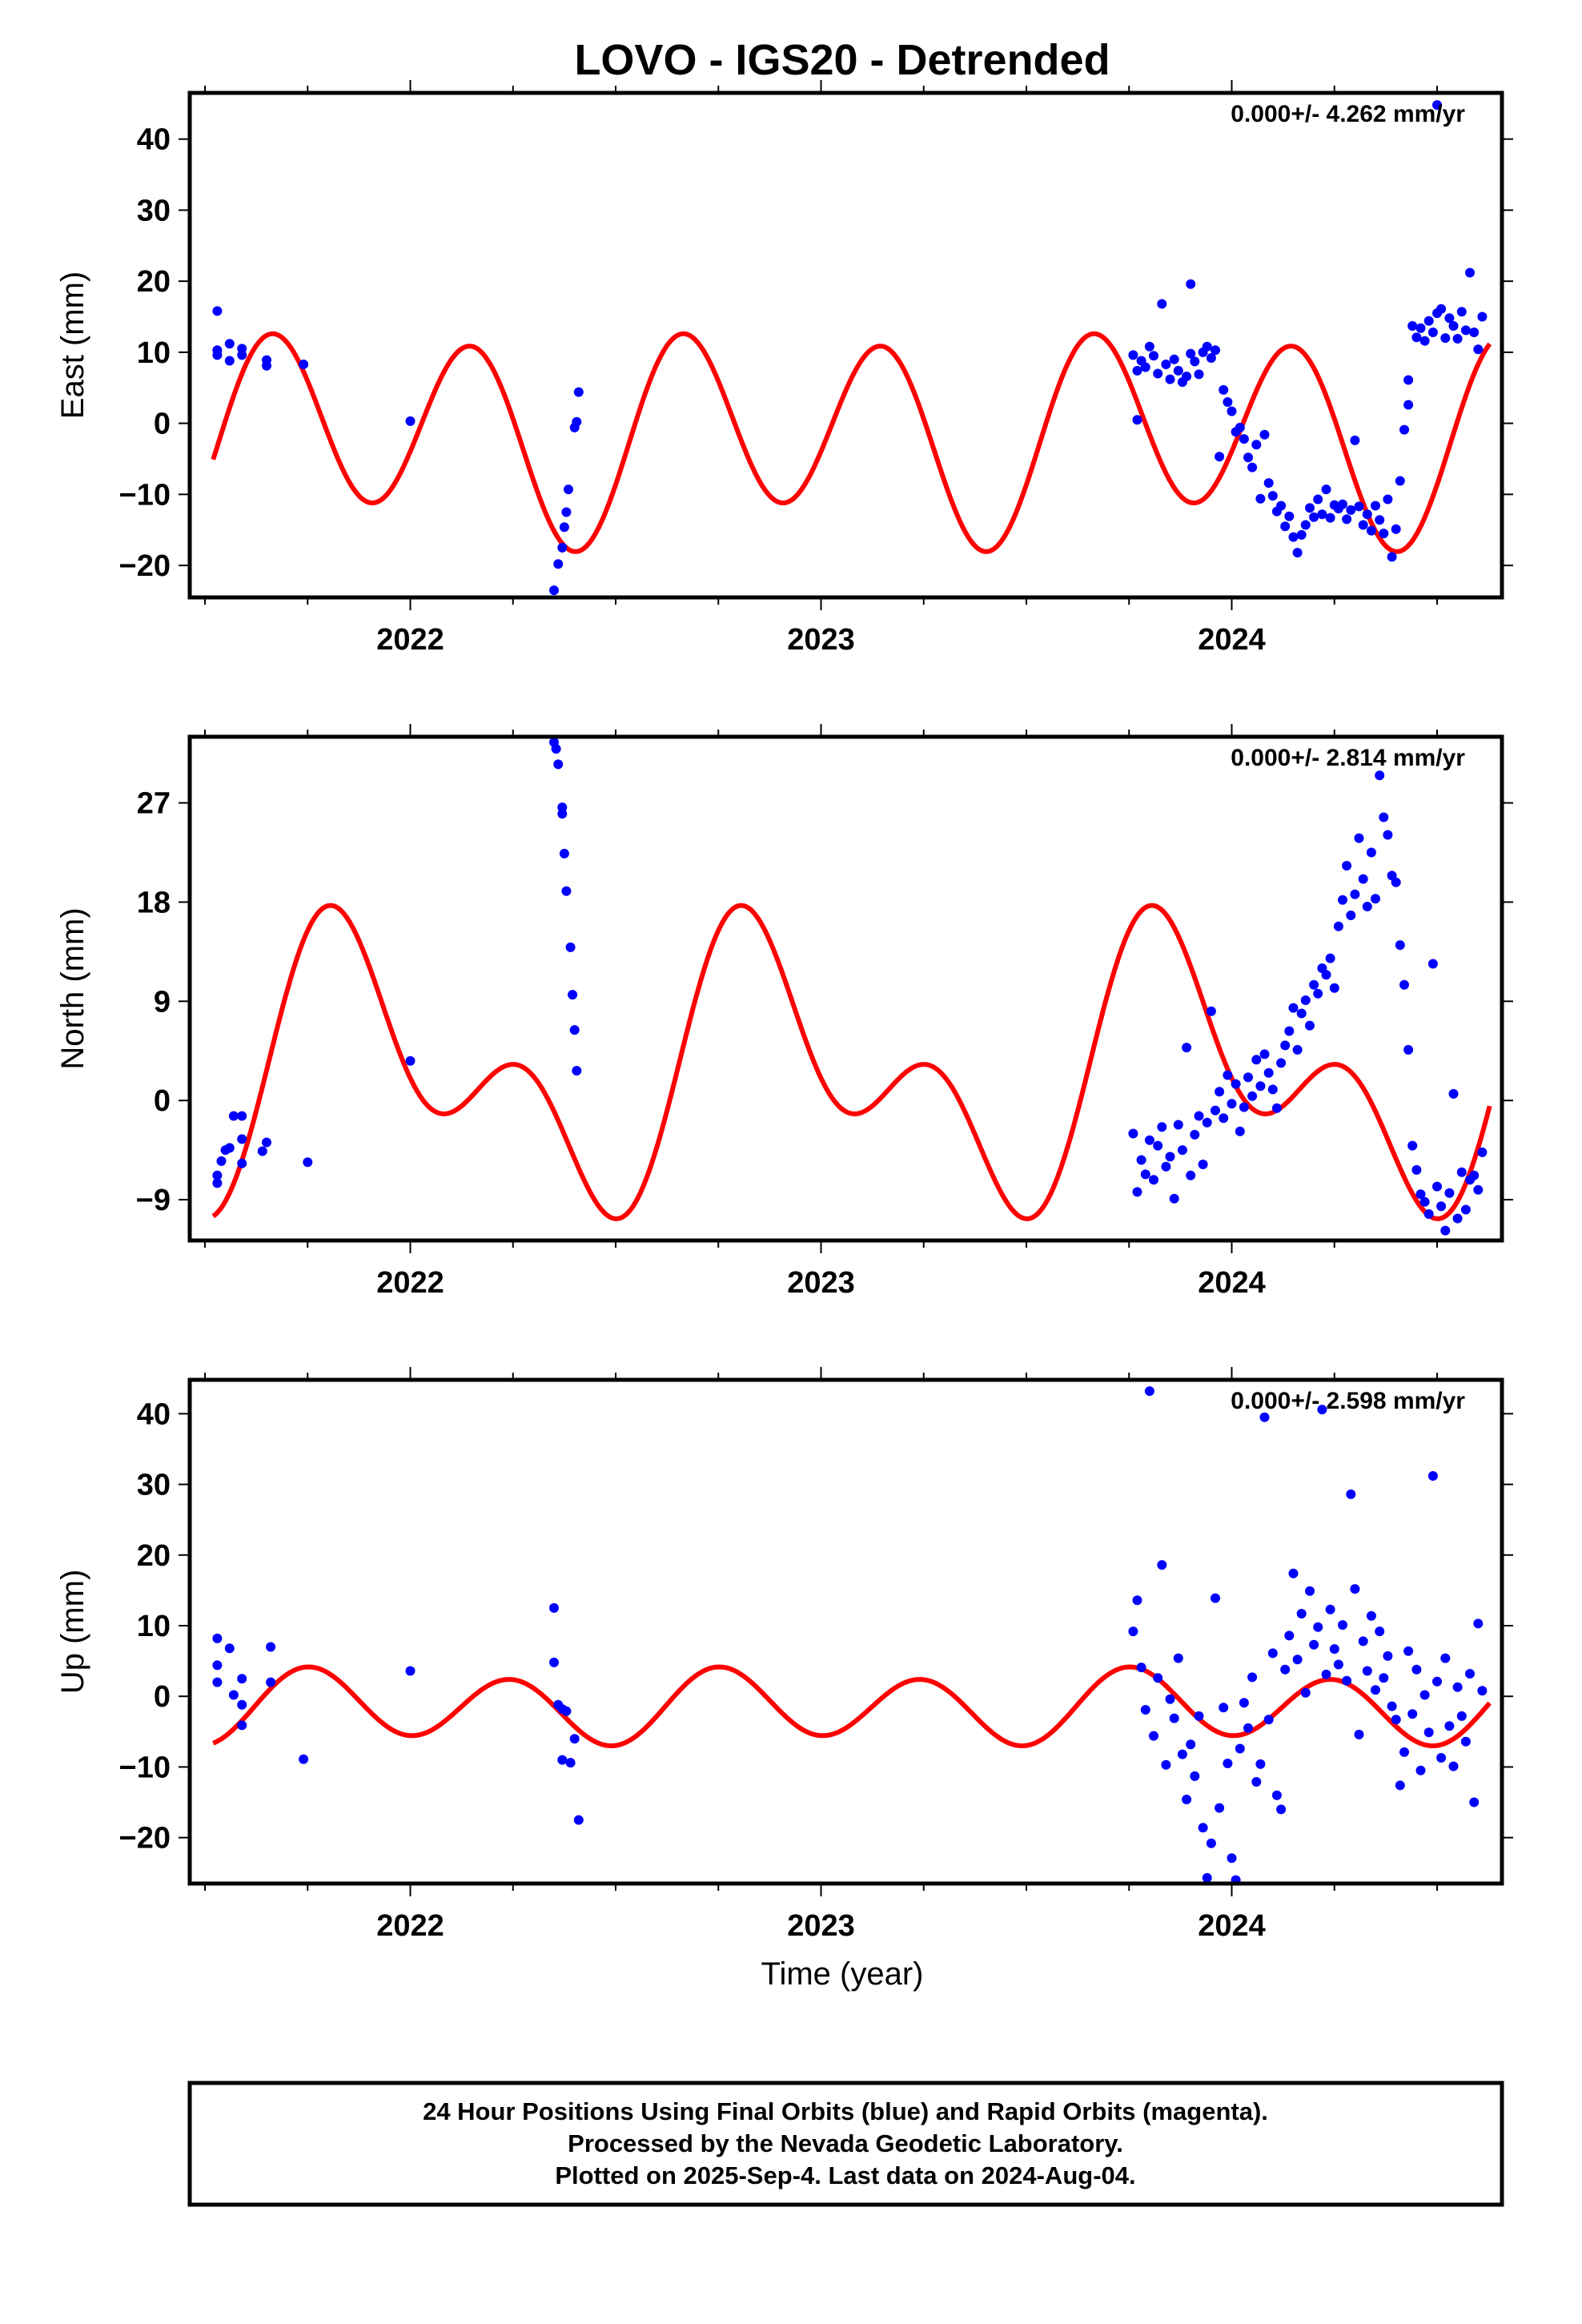 Image resolution: width=1582 pixels, height=2324 pixels. What do you see at coordinates (1232, 1926) in the screenshot?
I see `x-tick-label: 2024` at bounding box center [1232, 1926].